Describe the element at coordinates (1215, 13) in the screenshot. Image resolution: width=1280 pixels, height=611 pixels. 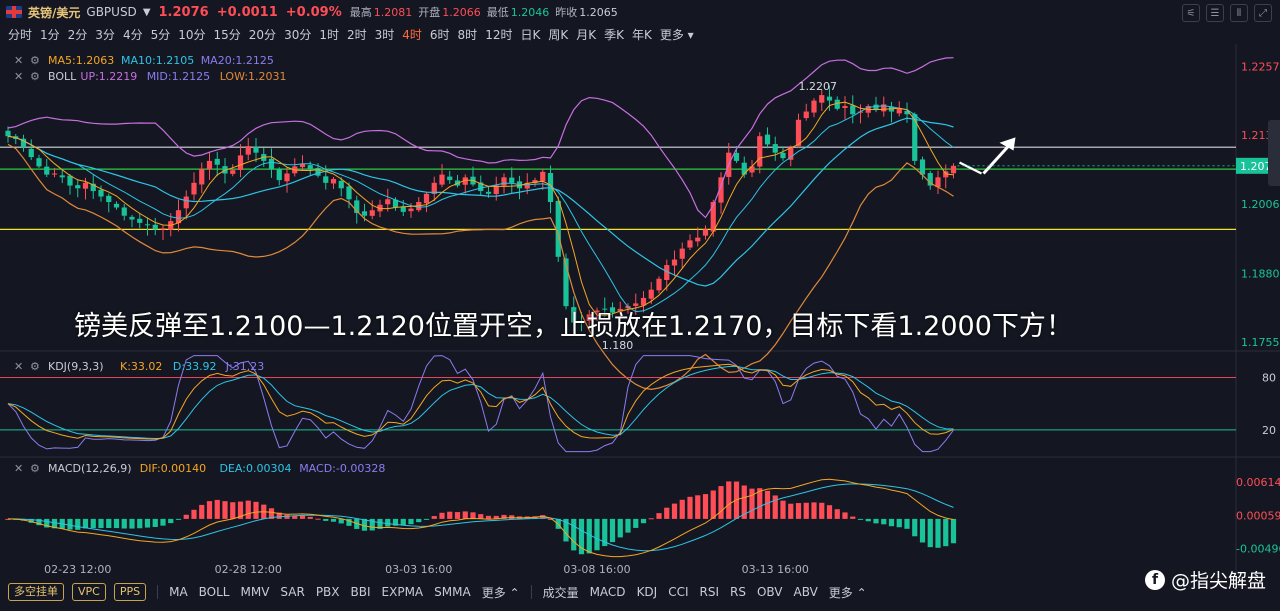
I see `draw-tools-icon: ☰` at that location.